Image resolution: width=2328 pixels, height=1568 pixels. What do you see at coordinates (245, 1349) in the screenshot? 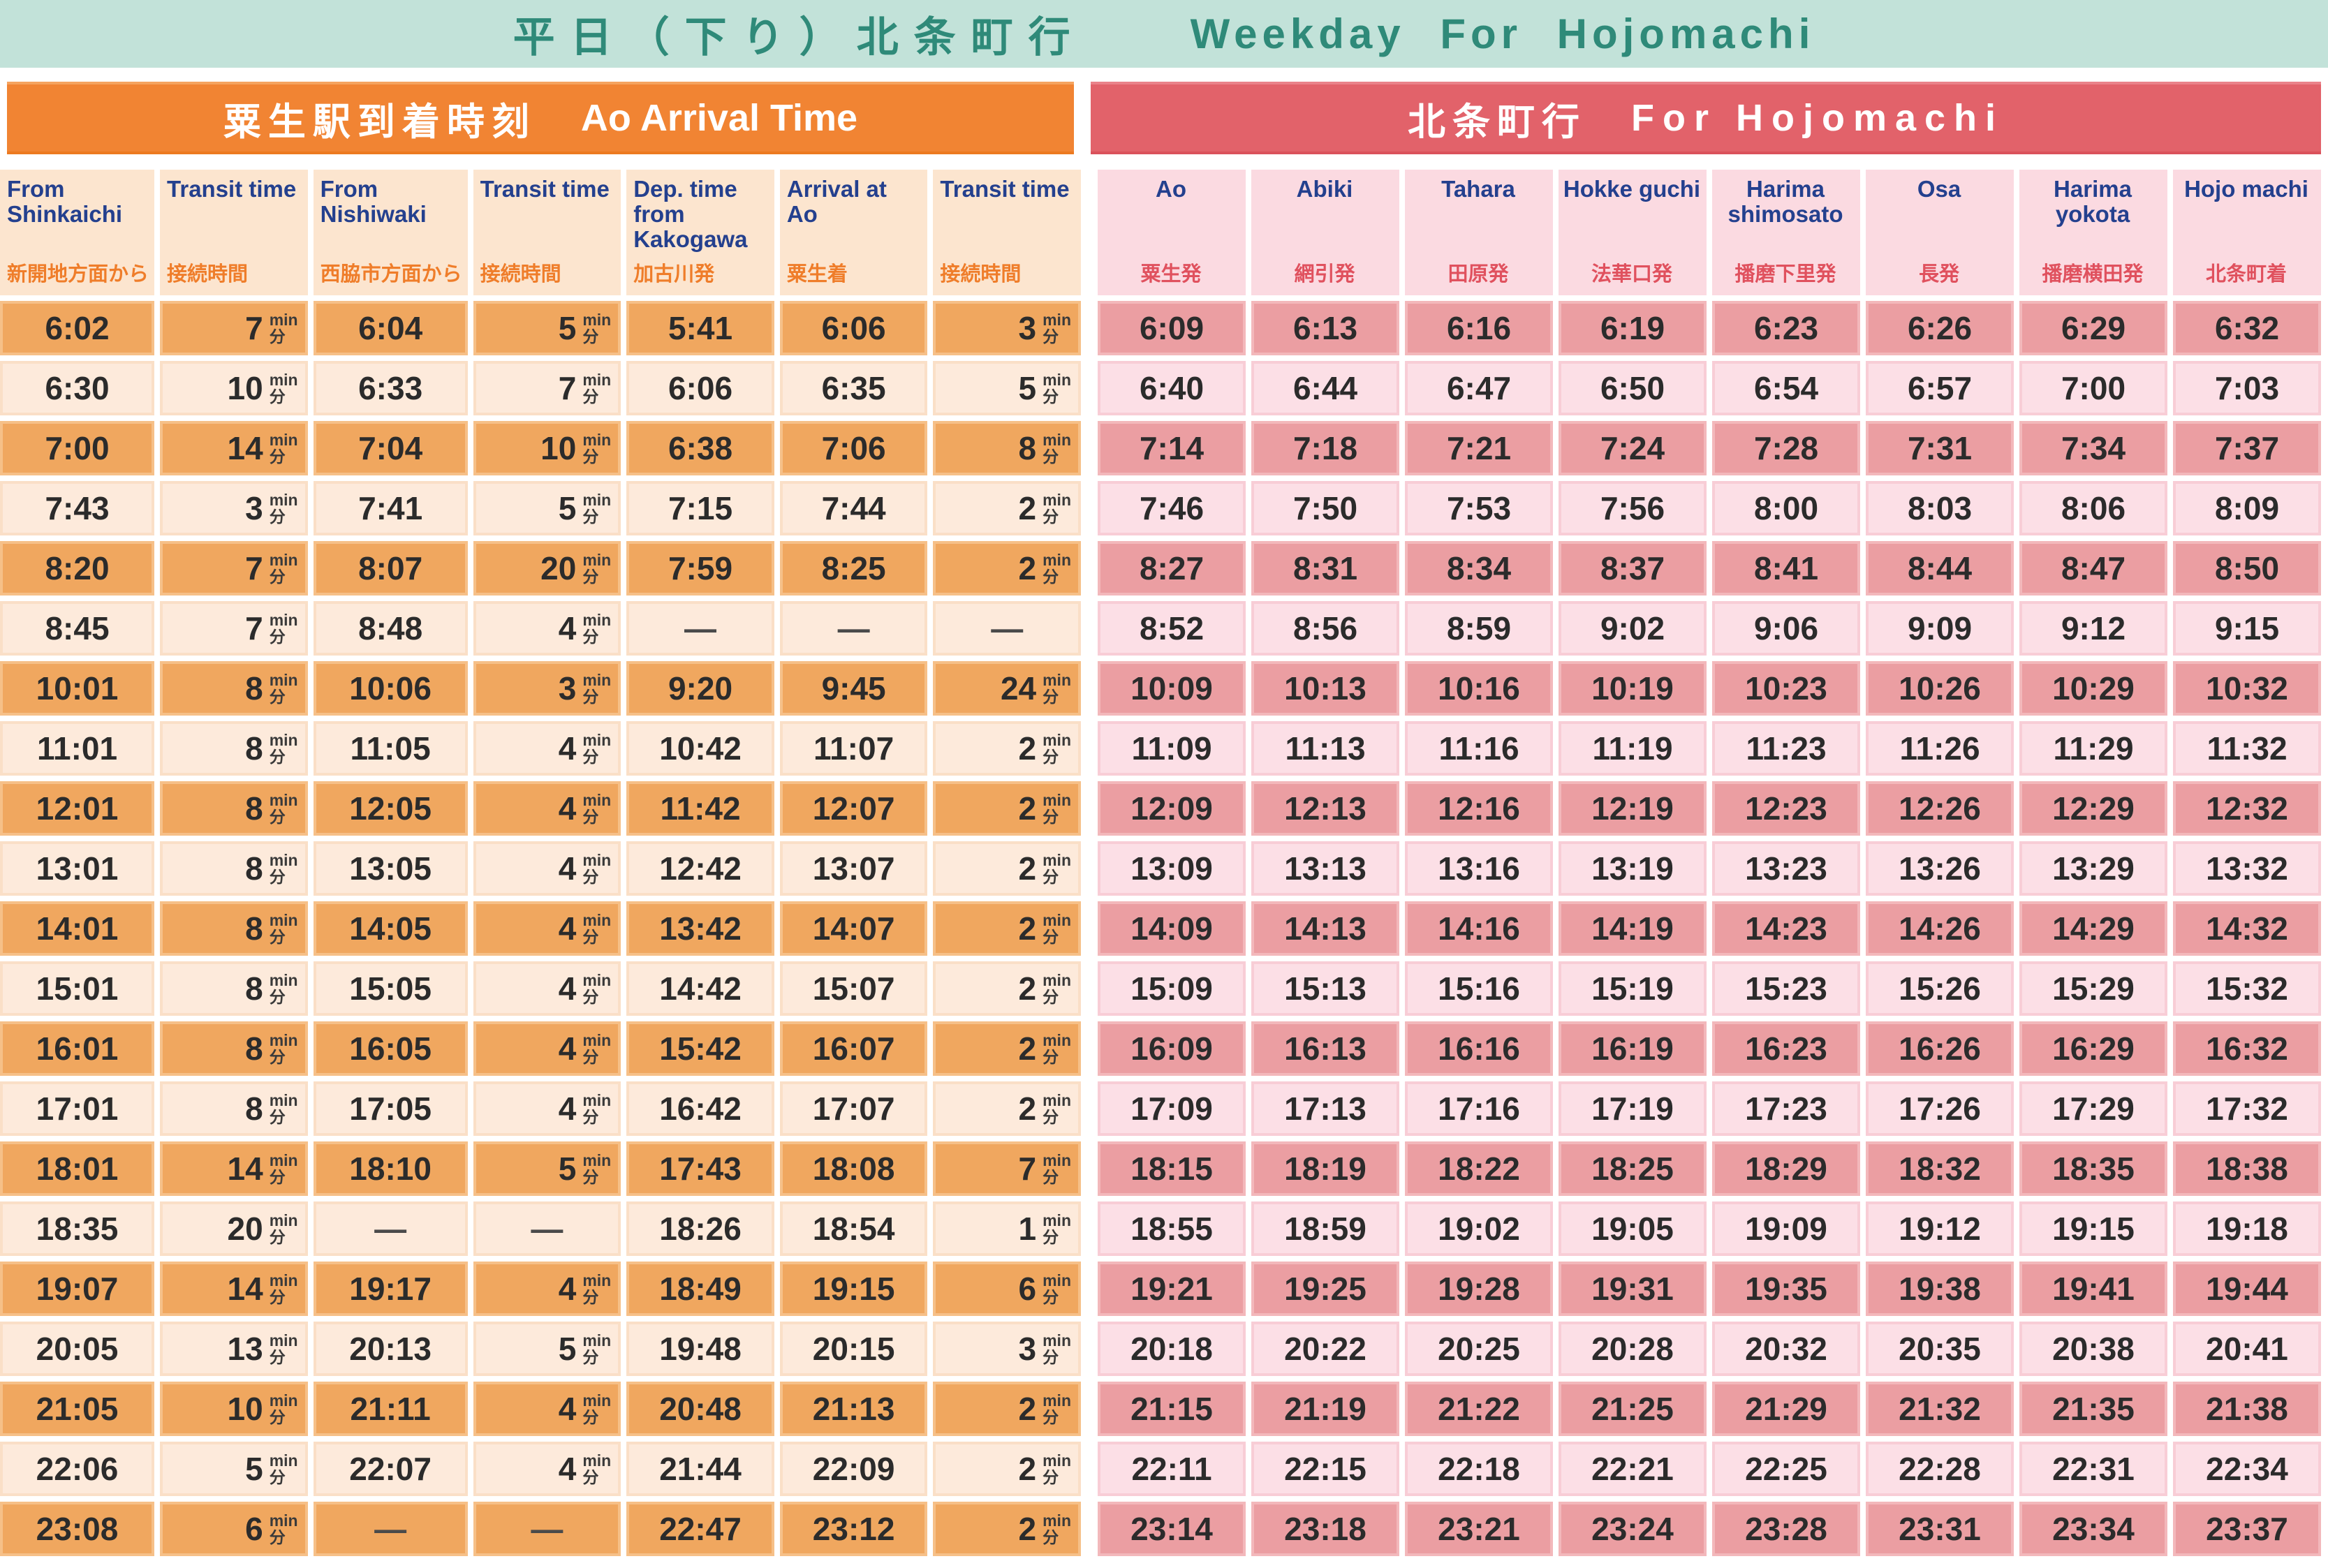
I see `transit-minutes-value: 13` at bounding box center [245, 1349].